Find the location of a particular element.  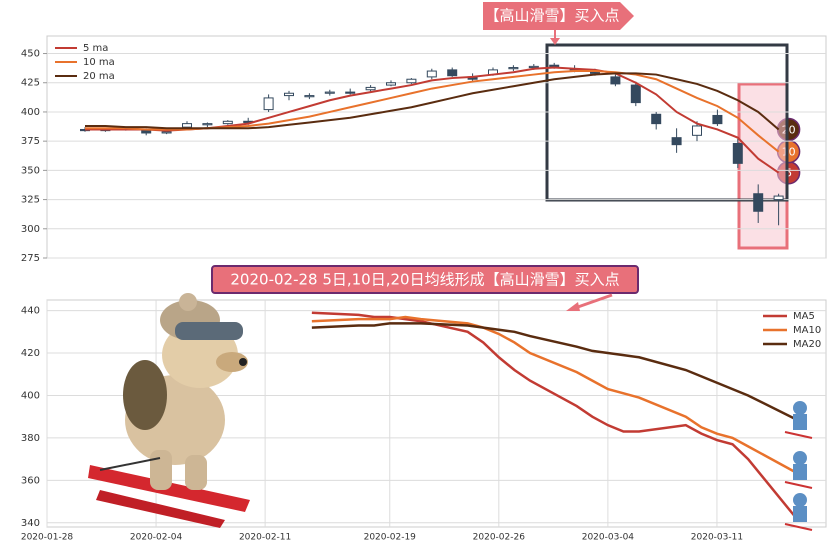

y-tick-label: 420 is located at coordinates (30, 353).